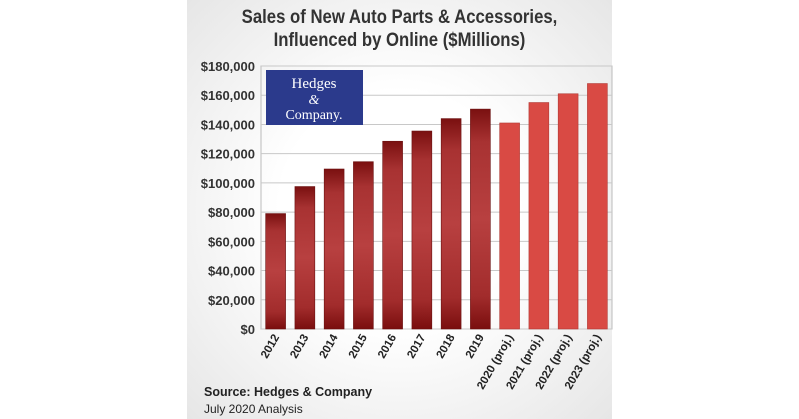  Describe the element at coordinates (509, 226) in the screenshot. I see `bar-2020-proj-` at that location.